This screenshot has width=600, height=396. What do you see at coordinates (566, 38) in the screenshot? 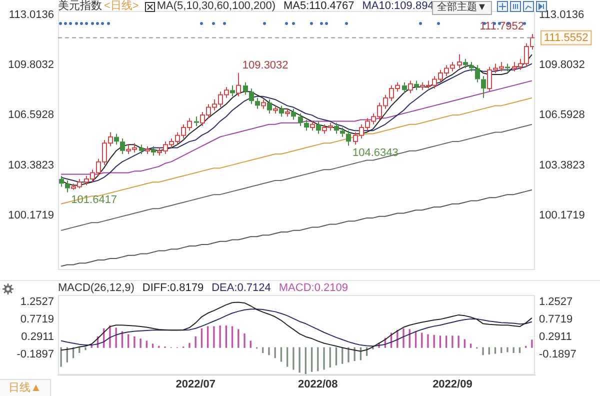
I see `ref-line-label: 111.5552` at bounding box center [566, 38].